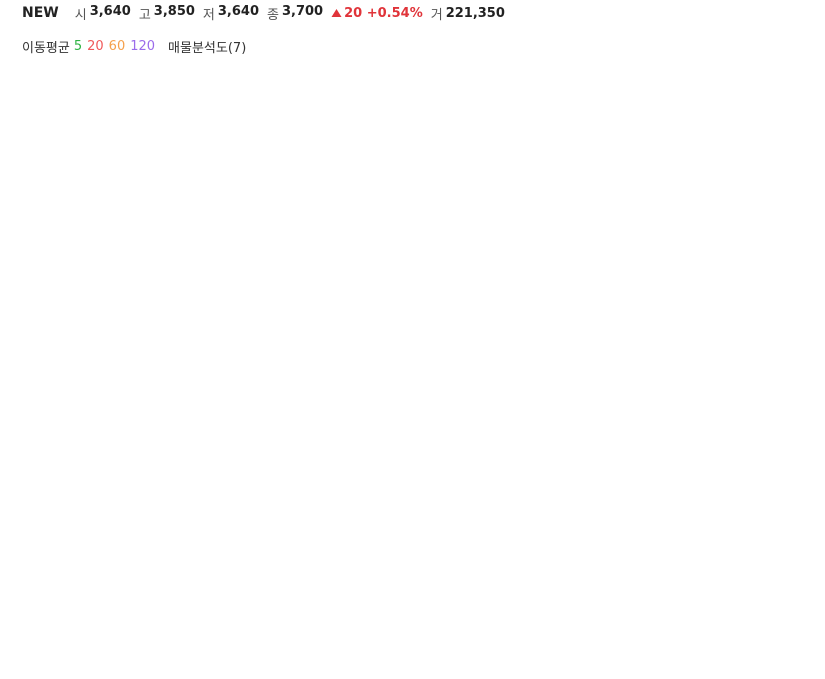 Image resolution: width=825 pixels, height=679 pixels. Describe the element at coordinates (786, 202) in the screenshot. I see `price-tag` at that location.